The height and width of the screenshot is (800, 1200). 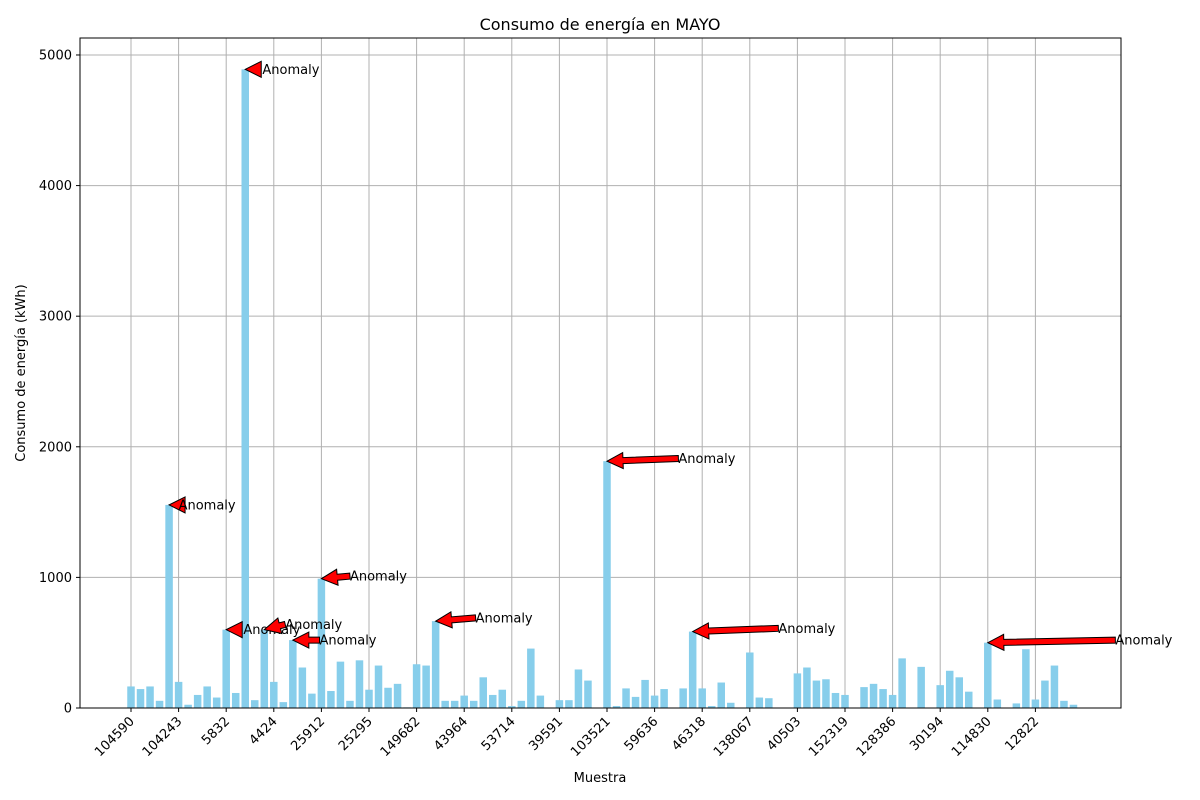 What do you see at coordinates (55, 55) in the screenshot?
I see `y-tick-label: 5000` at bounding box center [55, 55].